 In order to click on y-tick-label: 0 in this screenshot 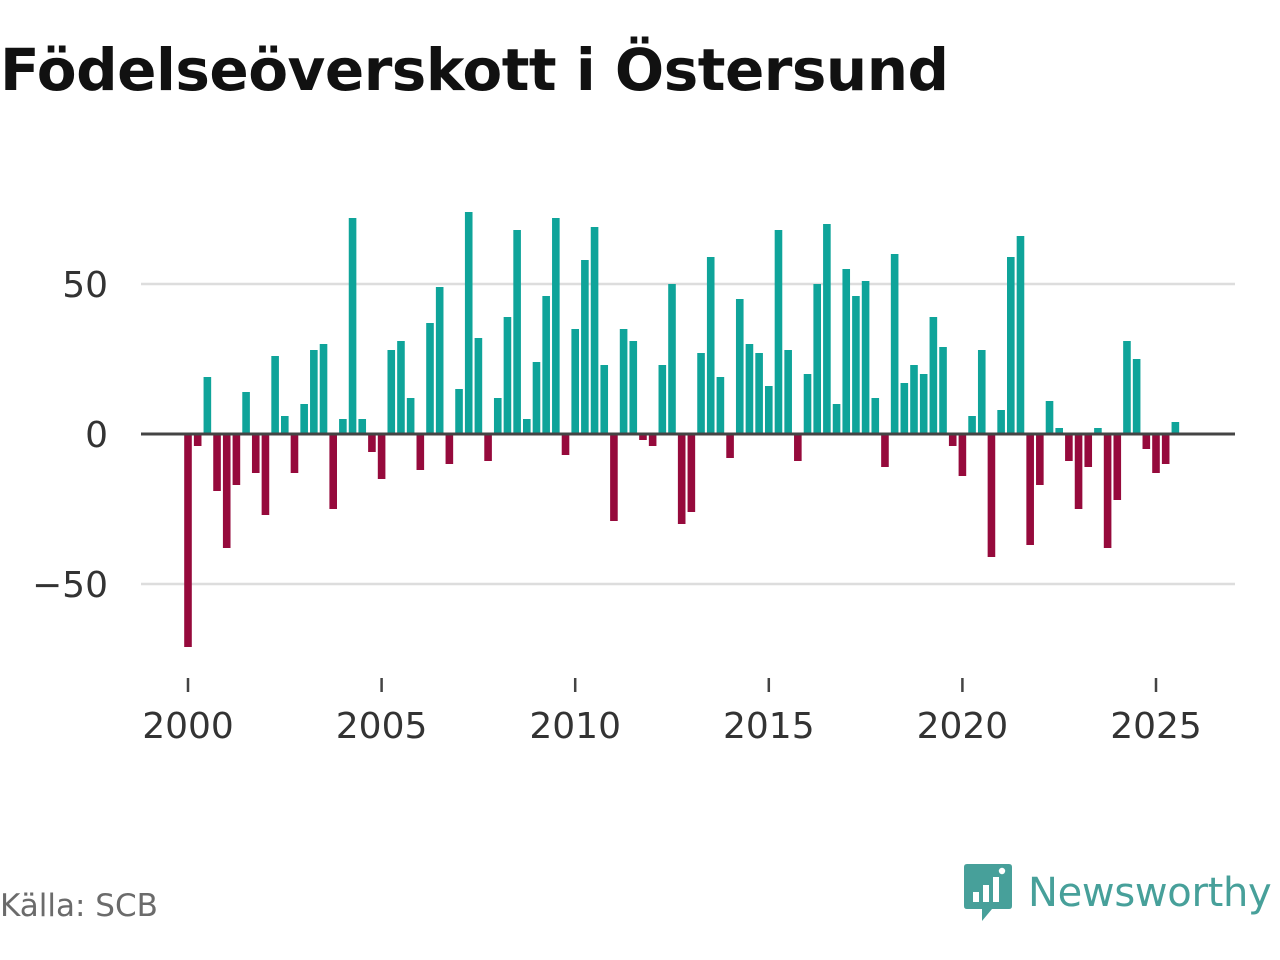, I will do `click(96, 435)`.